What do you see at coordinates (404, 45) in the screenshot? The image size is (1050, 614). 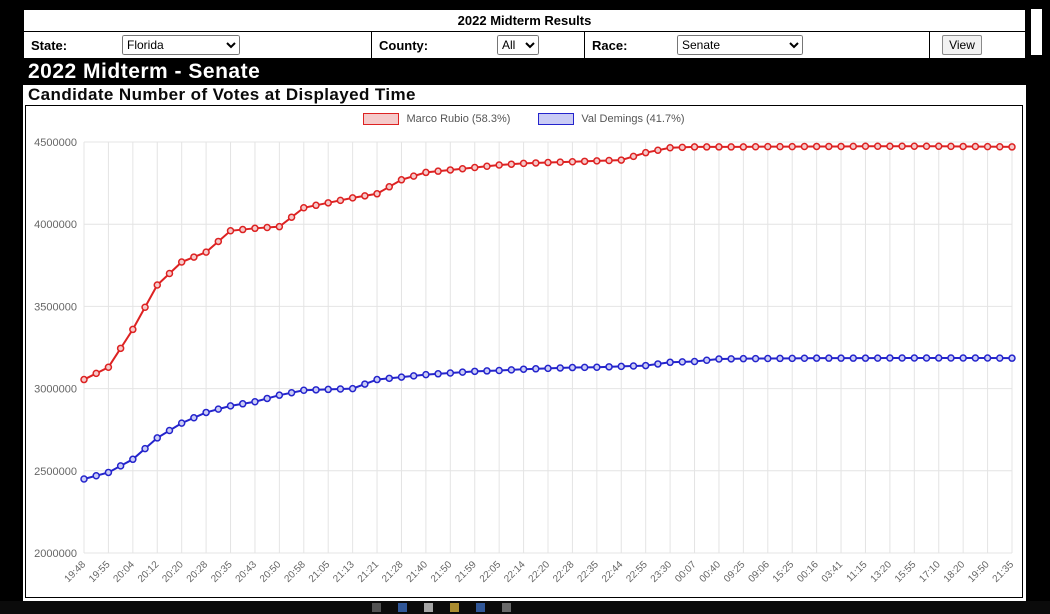 I see `county-label: County:` at bounding box center [404, 45].